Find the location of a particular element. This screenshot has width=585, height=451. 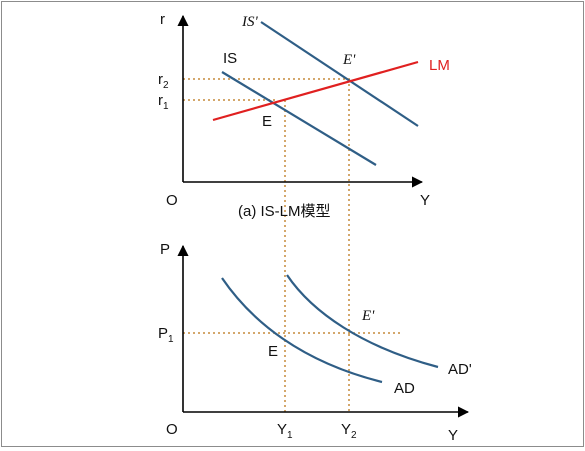

r2-label: r2 is located at coordinates (163, 81).